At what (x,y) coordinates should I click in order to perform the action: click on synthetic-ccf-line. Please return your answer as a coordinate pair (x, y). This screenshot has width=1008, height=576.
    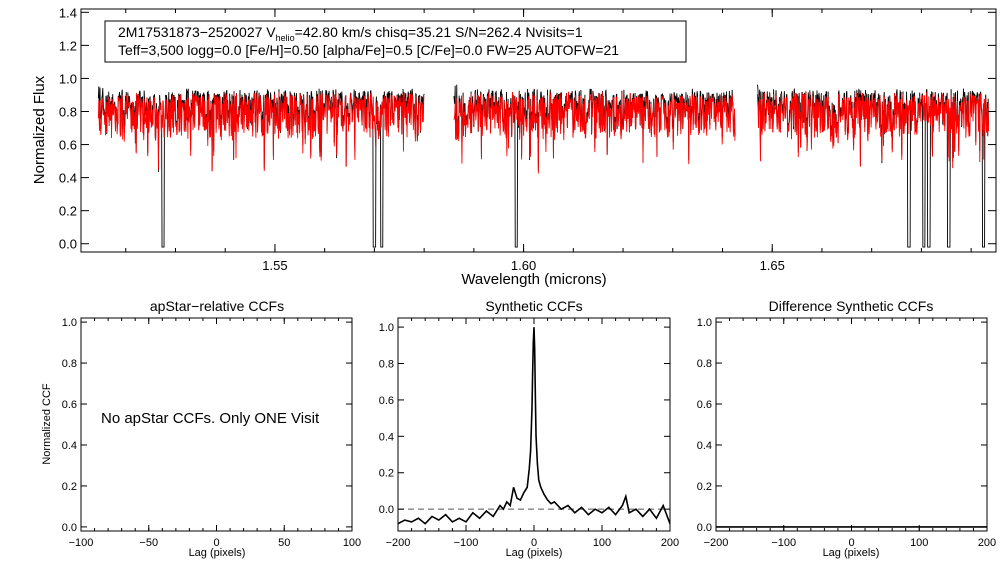
    Looking at the image, I should click on (534, 426).